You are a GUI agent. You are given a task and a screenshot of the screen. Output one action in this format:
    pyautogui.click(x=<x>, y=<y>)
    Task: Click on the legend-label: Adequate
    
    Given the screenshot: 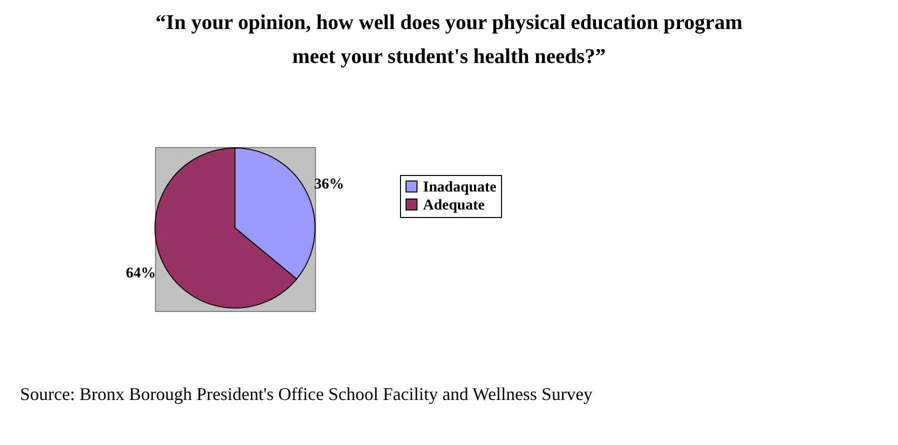 What is the action you would take?
    pyautogui.click(x=454, y=206)
    